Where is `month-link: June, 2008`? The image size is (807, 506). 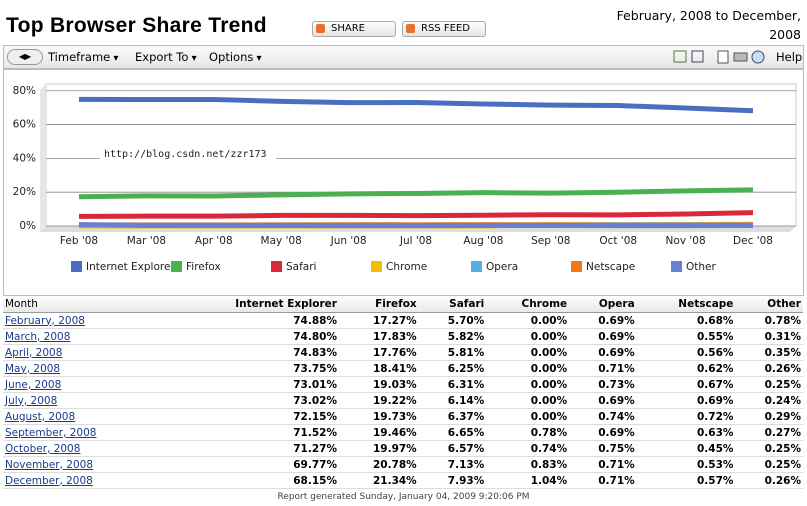
month-link: June, 2008 is located at coordinates (33, 384).